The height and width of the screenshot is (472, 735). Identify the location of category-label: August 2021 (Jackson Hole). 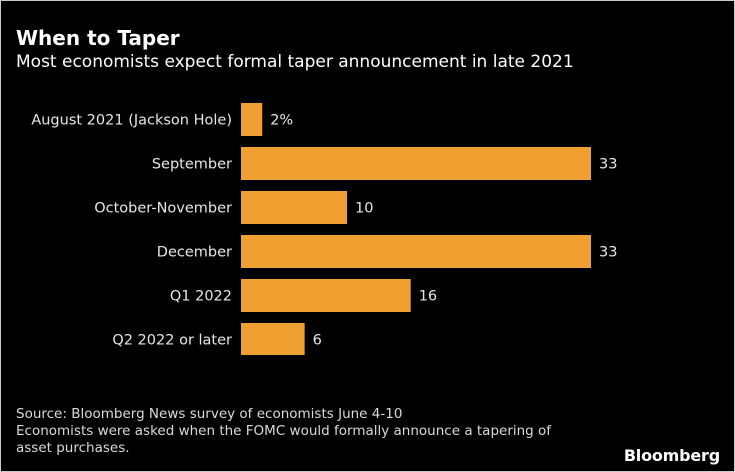
(131, 121).